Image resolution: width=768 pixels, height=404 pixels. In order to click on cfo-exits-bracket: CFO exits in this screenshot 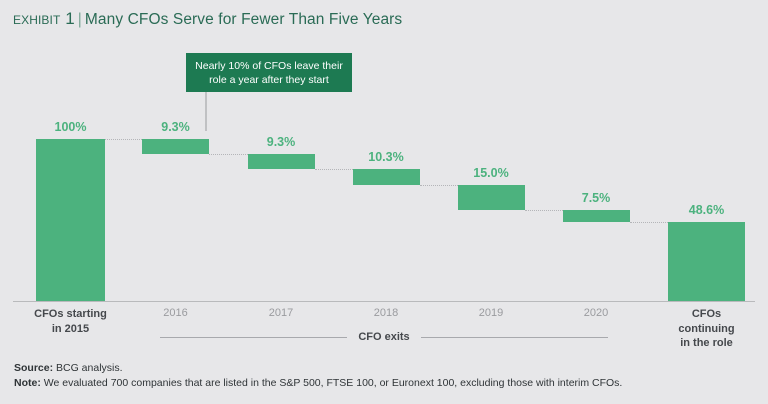, I will do `click(384, 337)`.